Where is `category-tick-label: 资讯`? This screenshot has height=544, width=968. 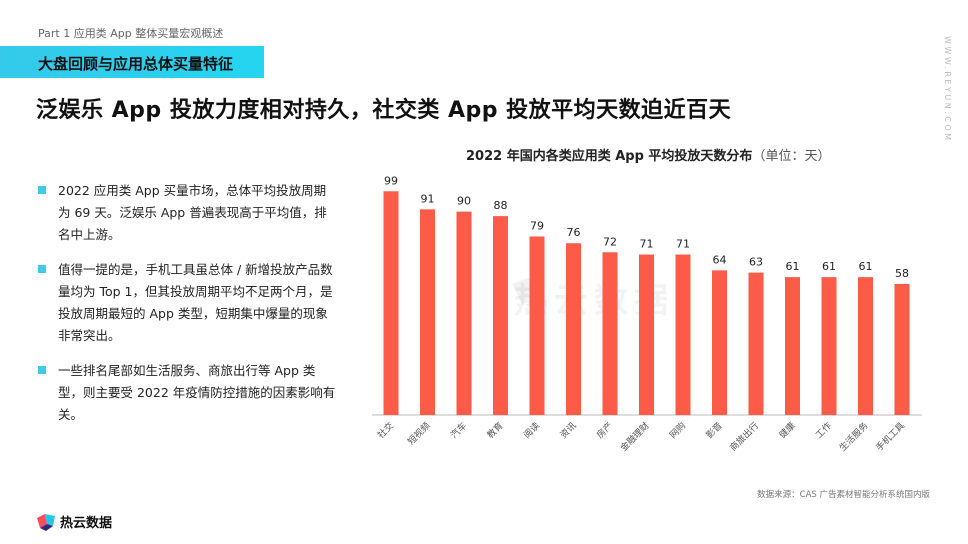 category-tick-label: 资讯 is located at coordinates (568, 430).